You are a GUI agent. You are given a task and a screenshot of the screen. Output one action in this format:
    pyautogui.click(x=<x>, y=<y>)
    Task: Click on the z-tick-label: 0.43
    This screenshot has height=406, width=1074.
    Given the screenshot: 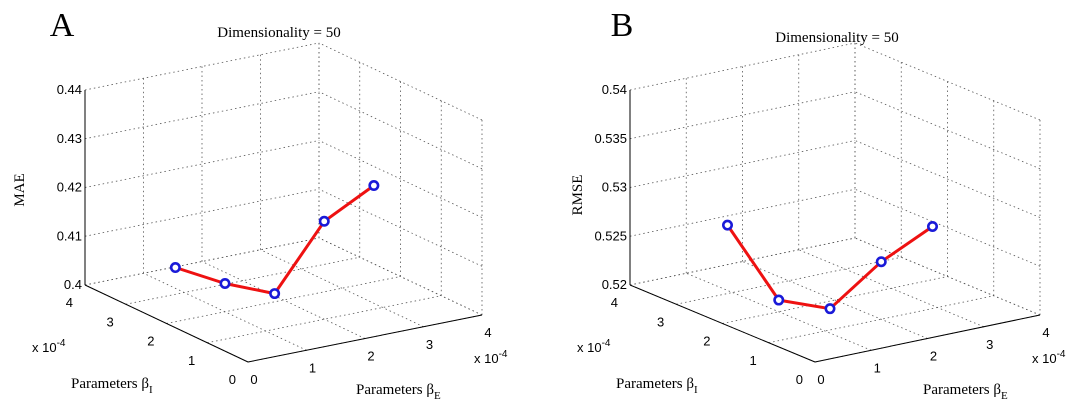 What is the action you would take?
    pyautogui.click(x=69, y=138)
    